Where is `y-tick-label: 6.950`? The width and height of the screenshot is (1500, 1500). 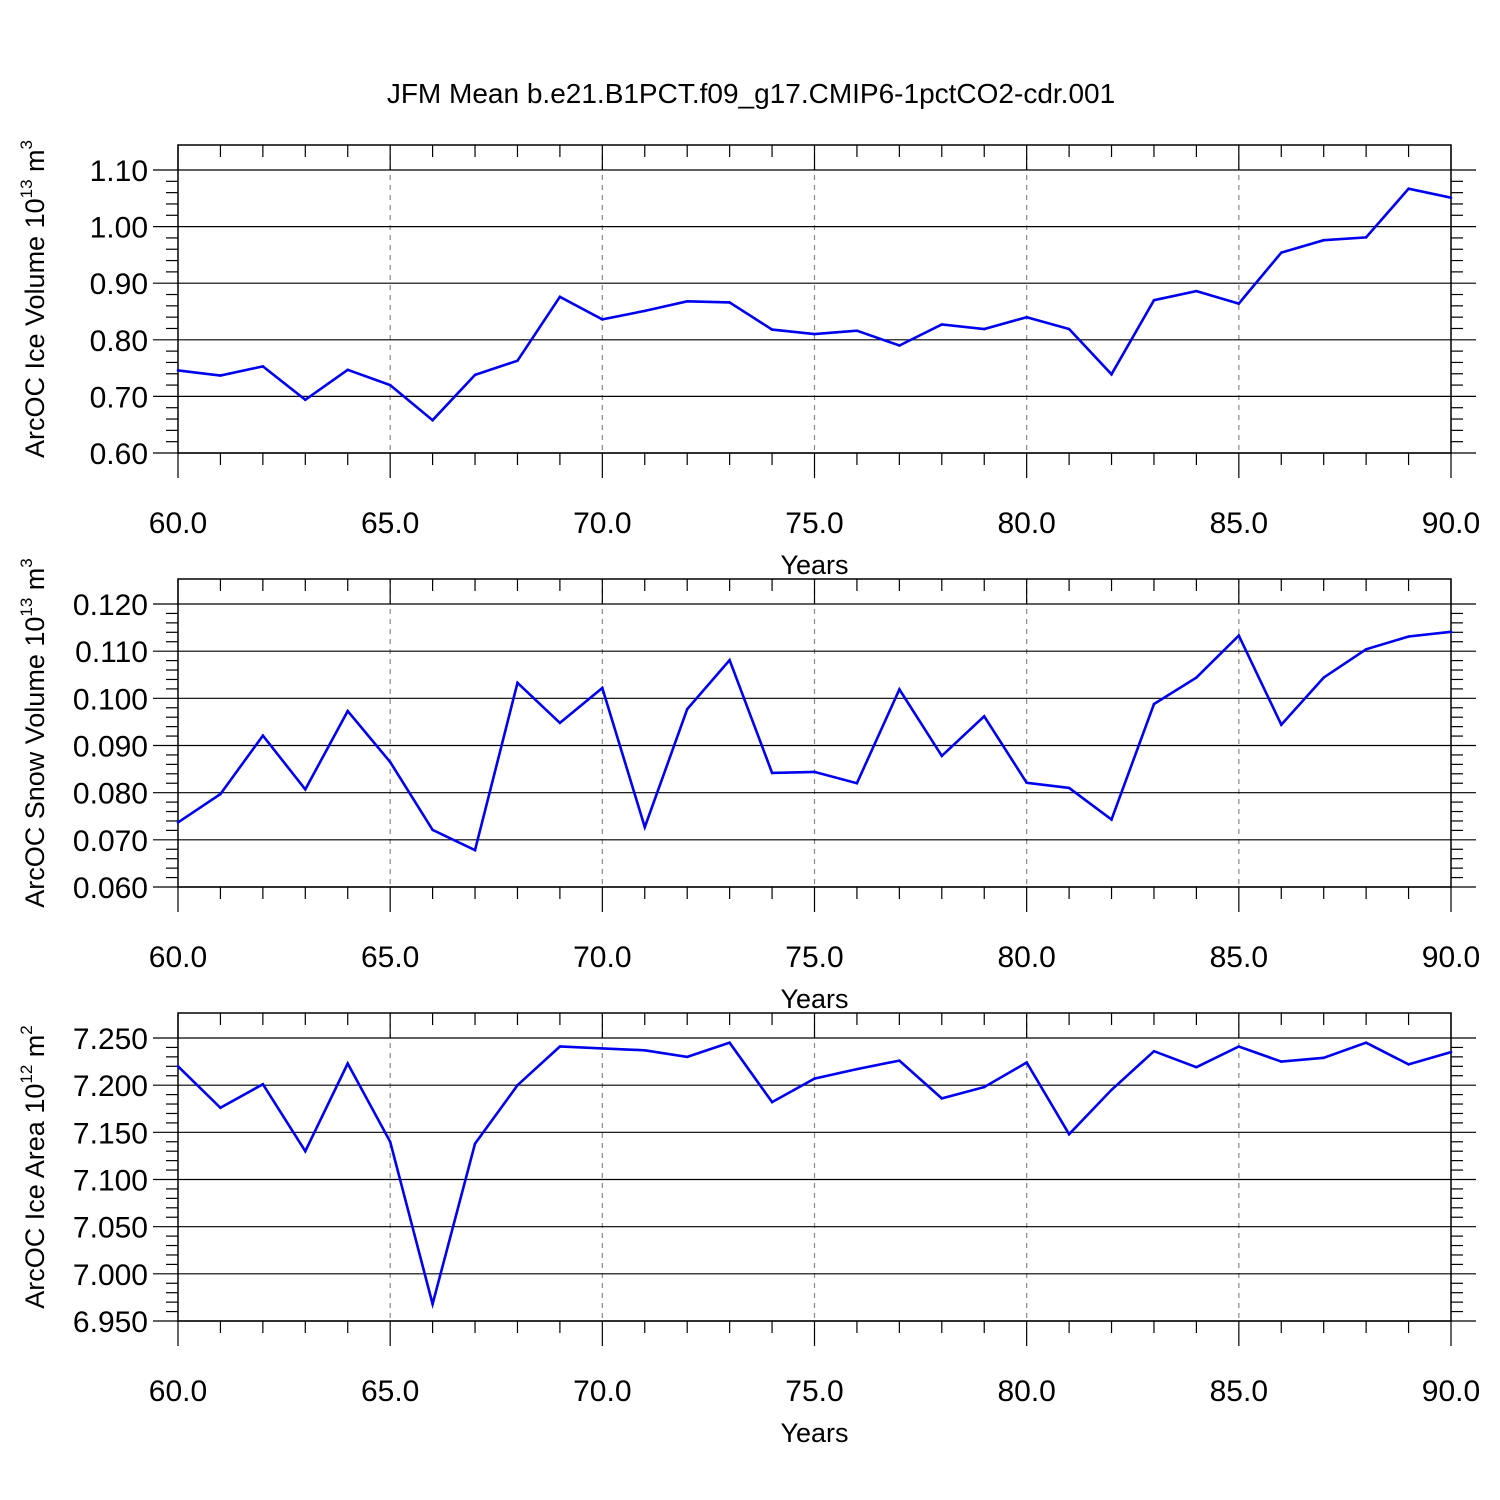
y-tick-label: 6.950 is located at coordinates (110, 1322).